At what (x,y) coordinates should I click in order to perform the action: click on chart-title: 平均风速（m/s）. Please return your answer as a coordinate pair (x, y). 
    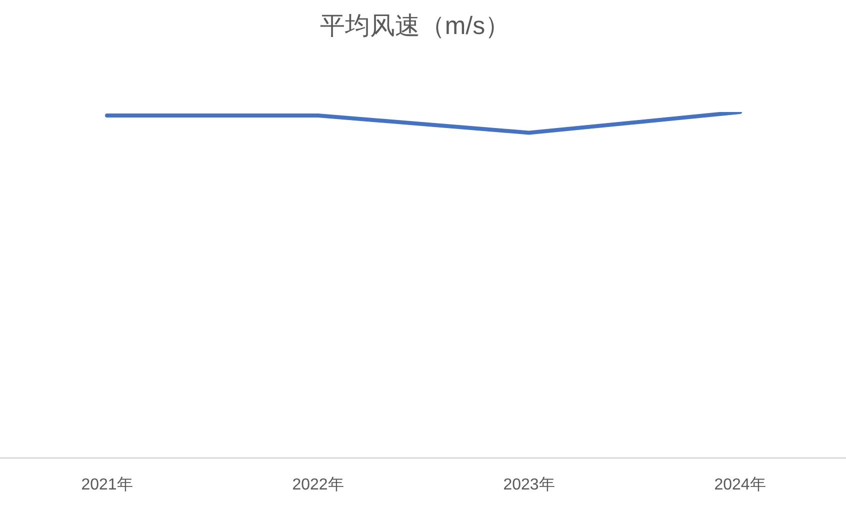
    Looking at the image, I should click on (415, 26).